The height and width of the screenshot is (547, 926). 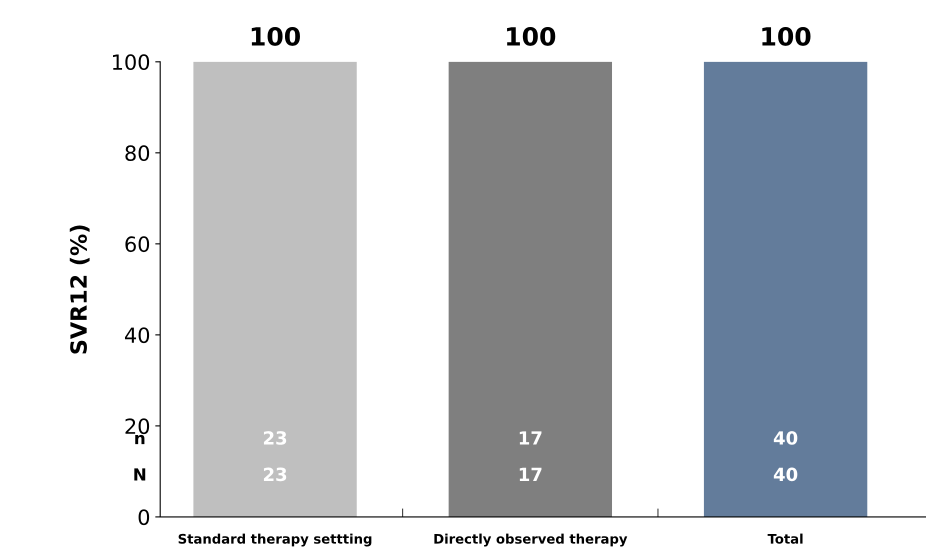 I want to click on y-tick-label: 80, so click(x=137, y=153).